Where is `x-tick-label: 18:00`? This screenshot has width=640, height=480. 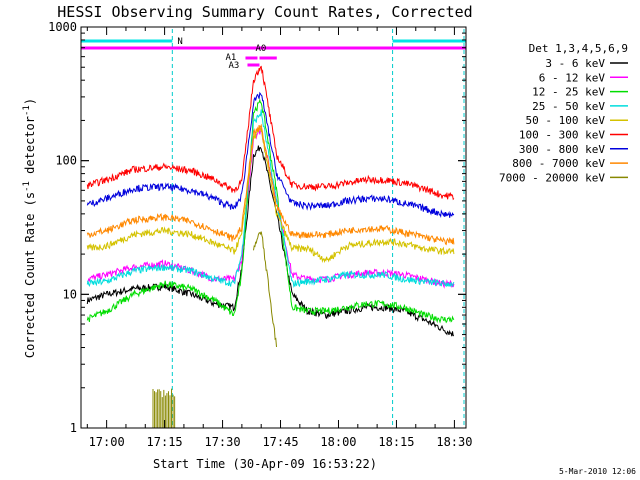 x-tick-label: 18:00 is located at coordinates (338, 442).